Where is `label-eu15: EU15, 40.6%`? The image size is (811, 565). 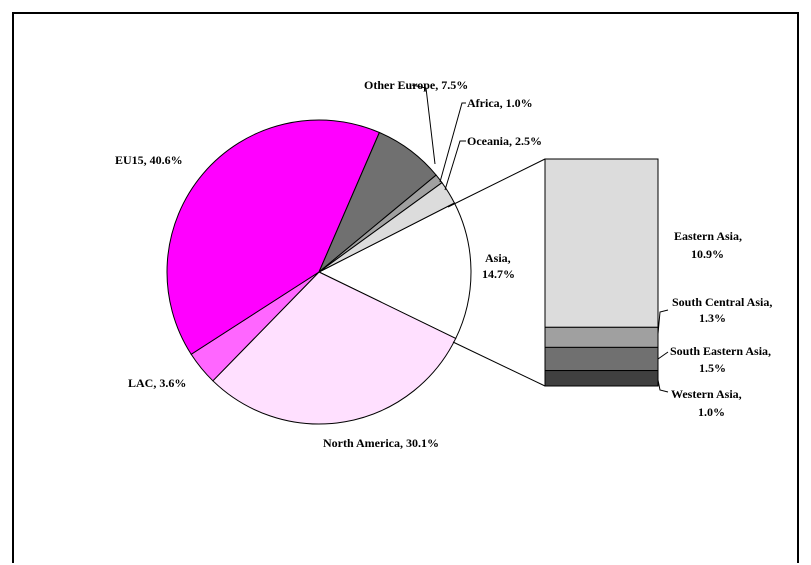 label-eu15: EU15, 40.6% is located at coordinates (149, 160).